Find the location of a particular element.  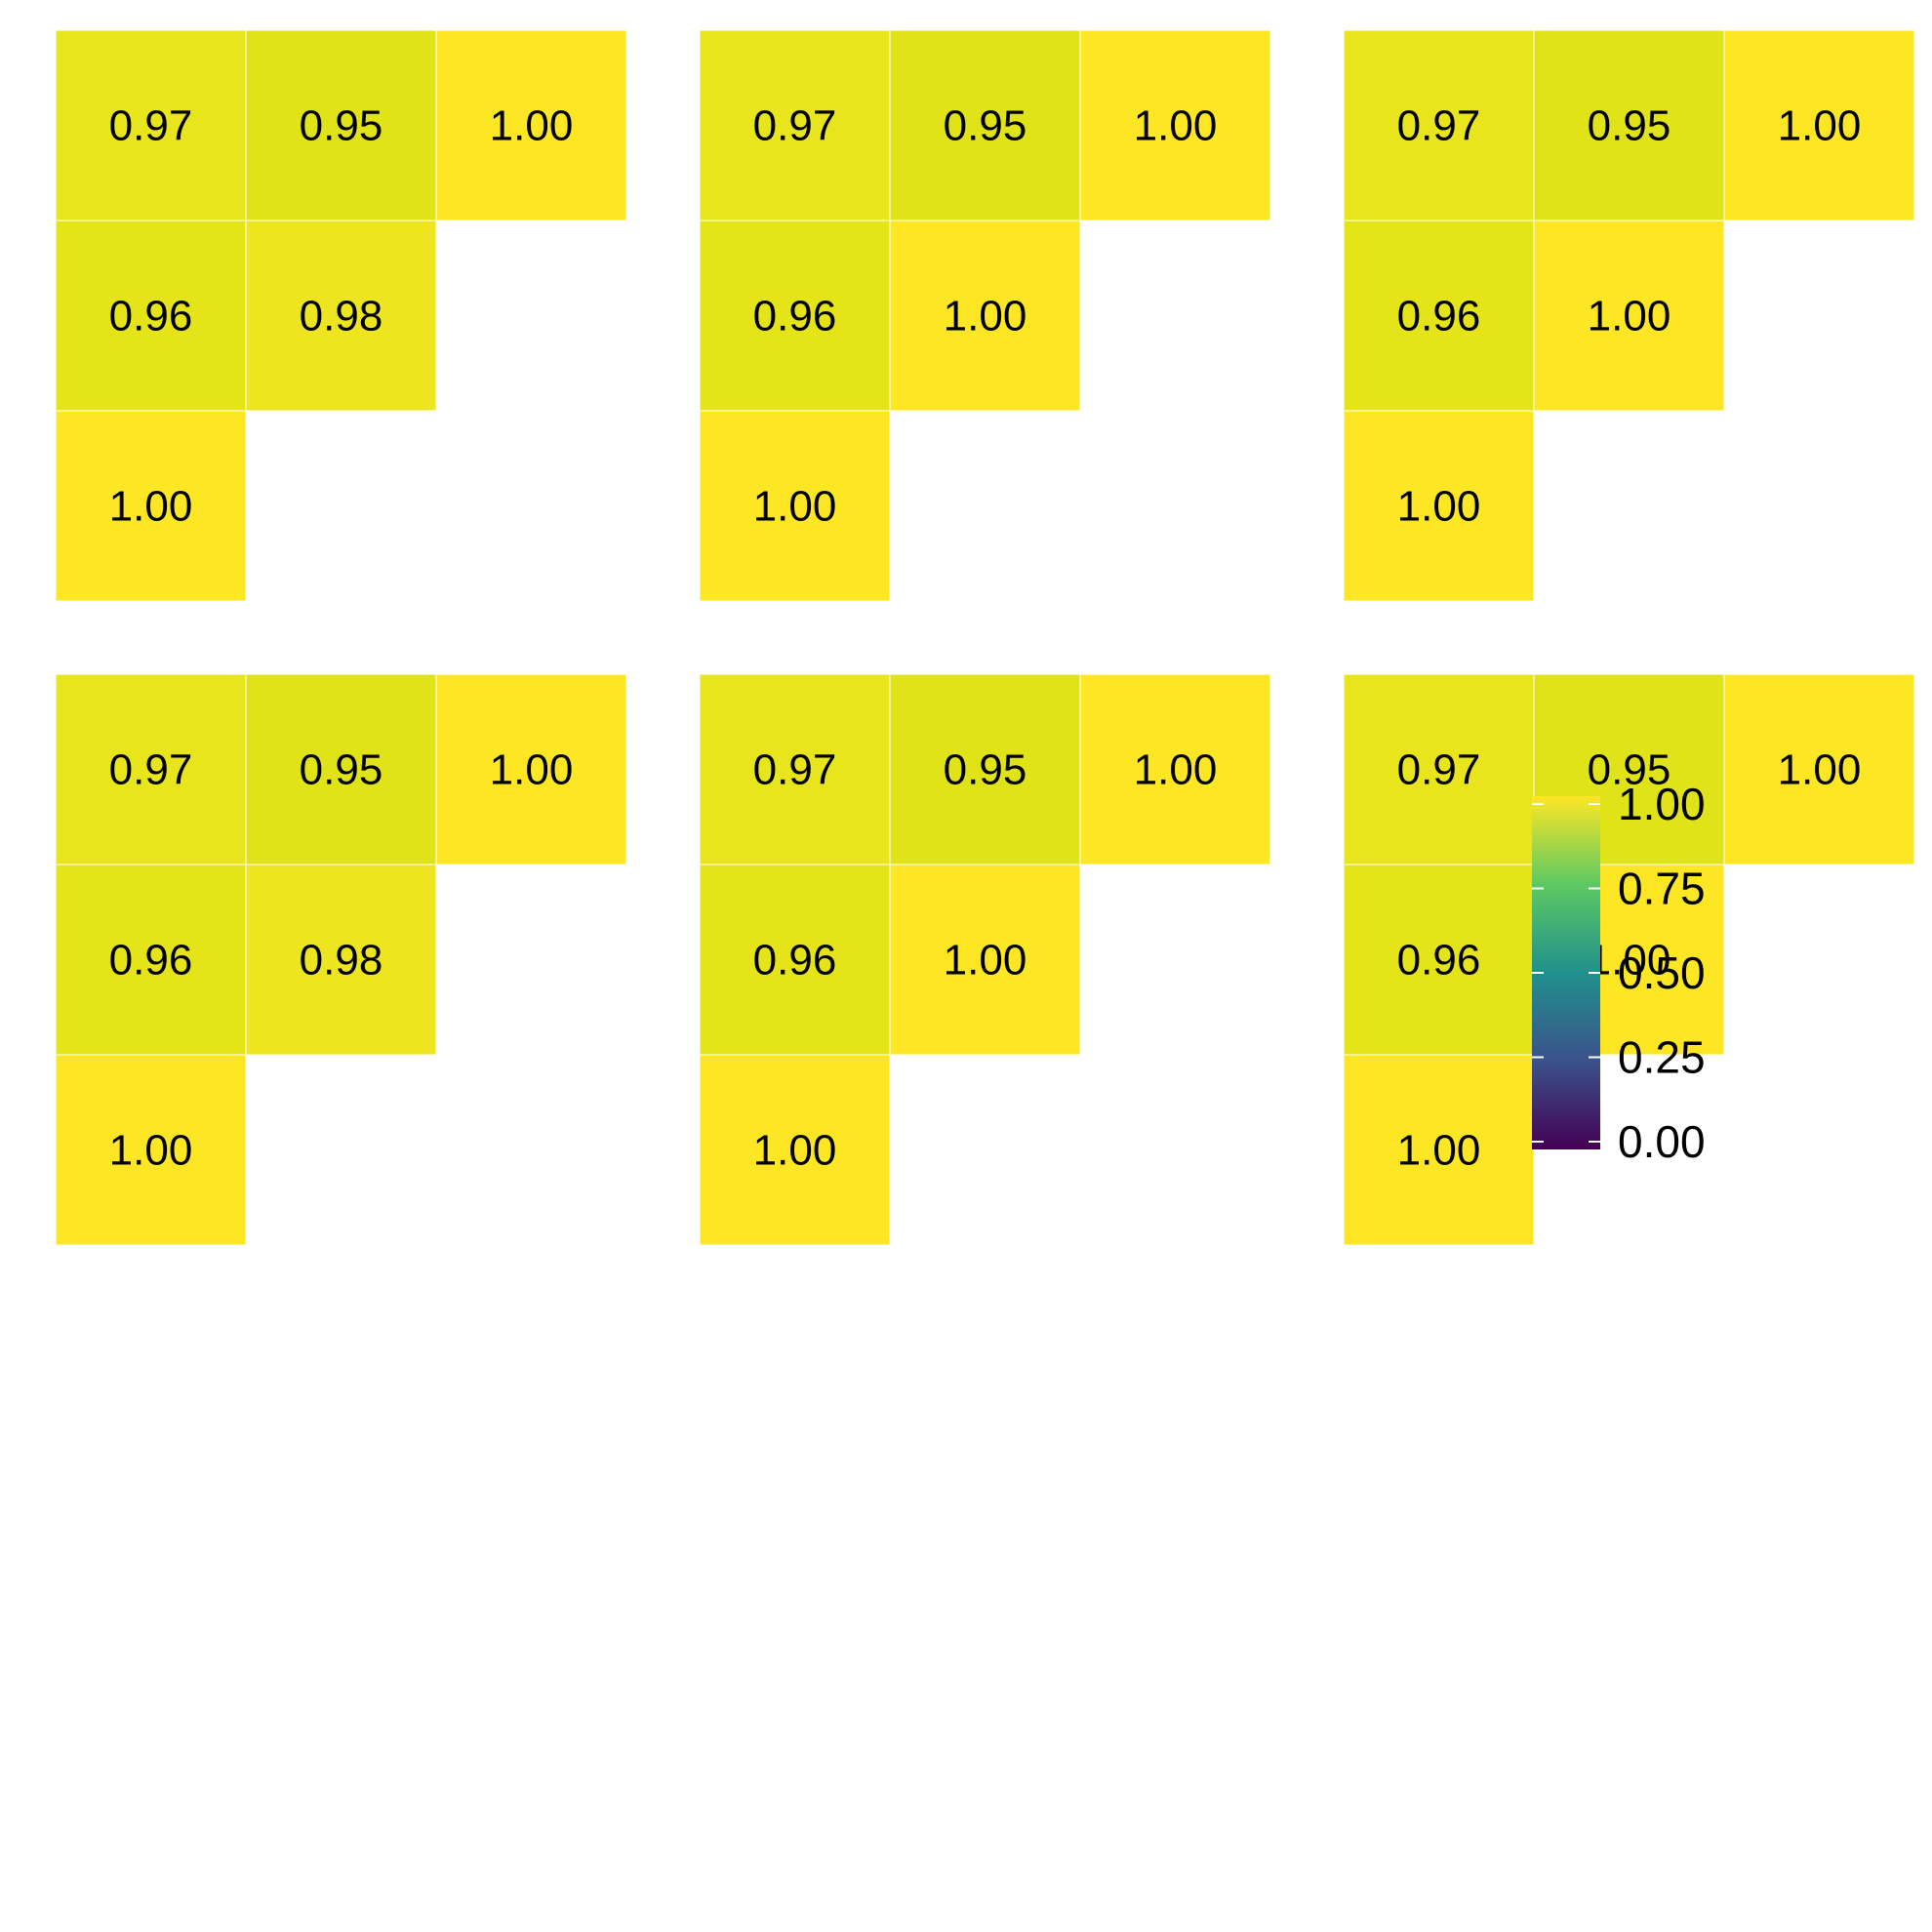

heatmap-panel-5: 0.97 0.95 1.00 0.96 1.00 1.00 is located at coordinates (985, 959).